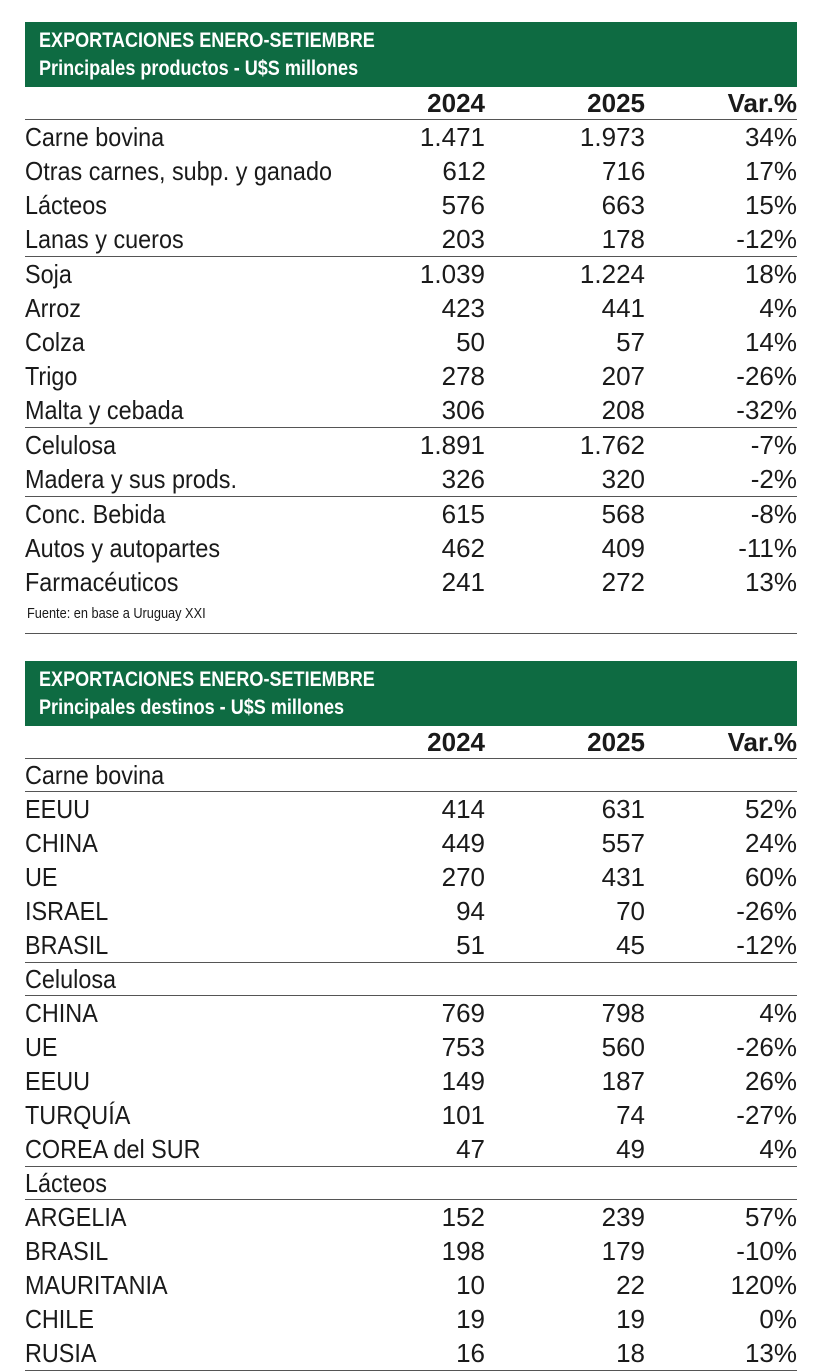 The height and width of the screenshot is (1371, 840). Describe the element at coordinates (411, 877) in the screenshot. I see `table-row: UE 270 431 60%` at that location.